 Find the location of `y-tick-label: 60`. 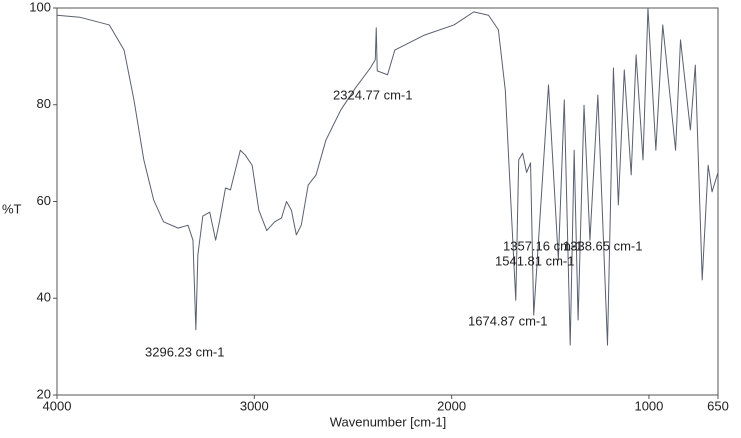

y-tick-label: 60 is located at coordinates (44, 200).